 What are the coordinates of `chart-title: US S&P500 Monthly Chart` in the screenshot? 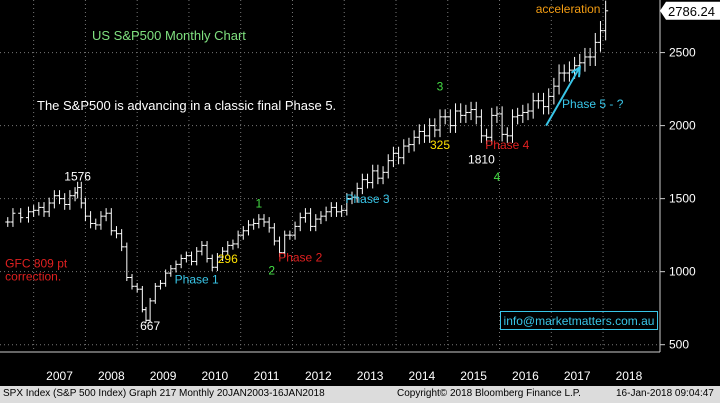 It's located at (169, 35).